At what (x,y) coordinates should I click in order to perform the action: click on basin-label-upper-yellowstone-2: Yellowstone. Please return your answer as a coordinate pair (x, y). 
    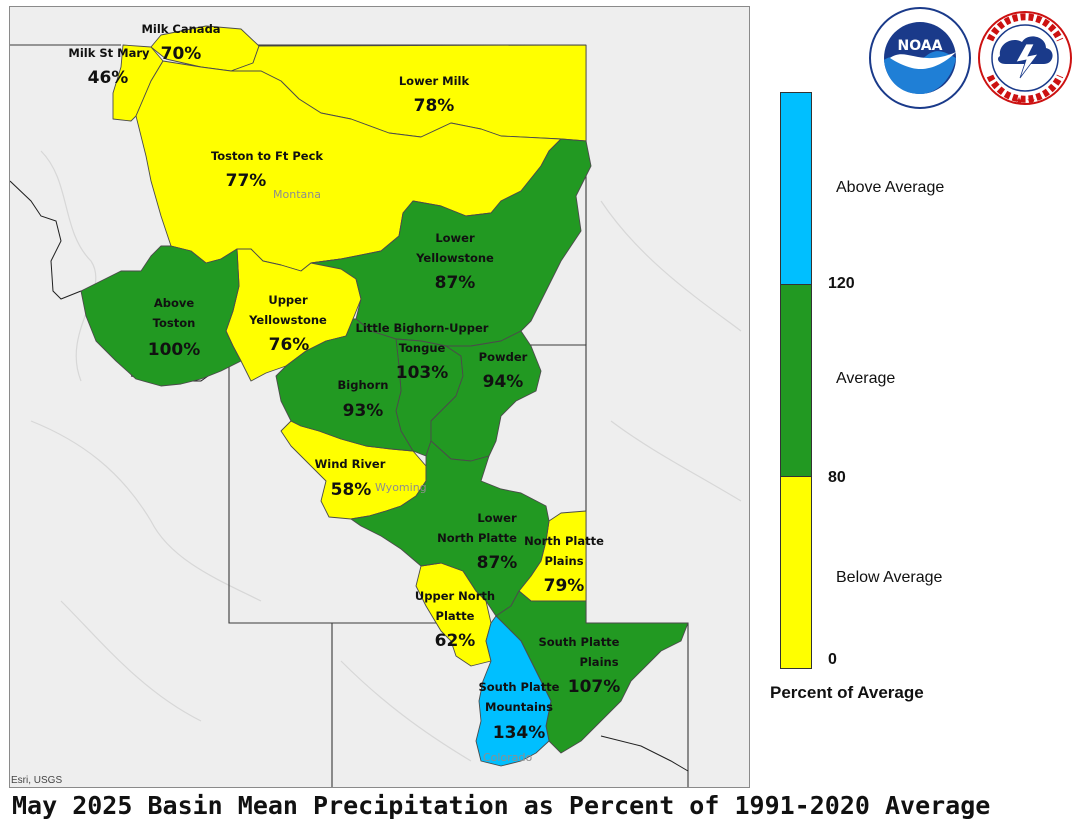
    Looking at the image, I should click on (287, 320).